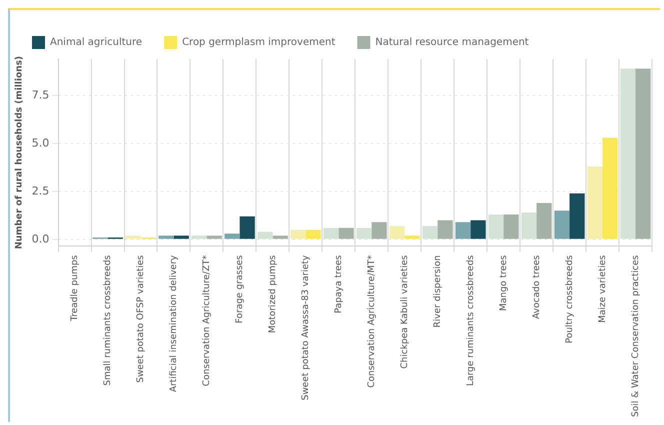 Image resolution: width=664 pixels, height=425 pixels. I want to click on x-tick-label: Sweet potato OFSP varieties, so click(141, 318).